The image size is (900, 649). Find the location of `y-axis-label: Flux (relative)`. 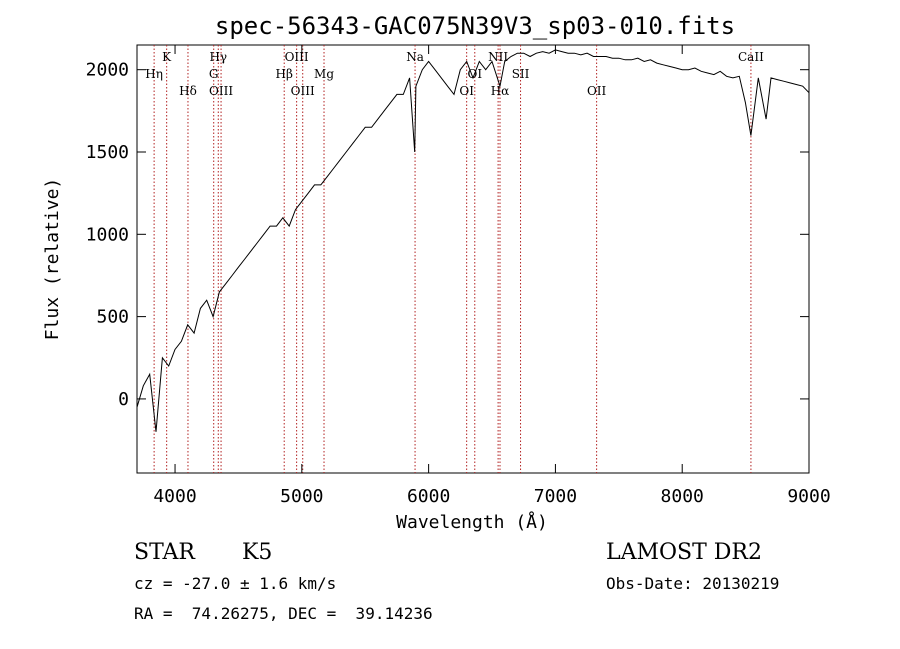

y-axis-label: Flux (relative) is located at coordinates (52, 259).